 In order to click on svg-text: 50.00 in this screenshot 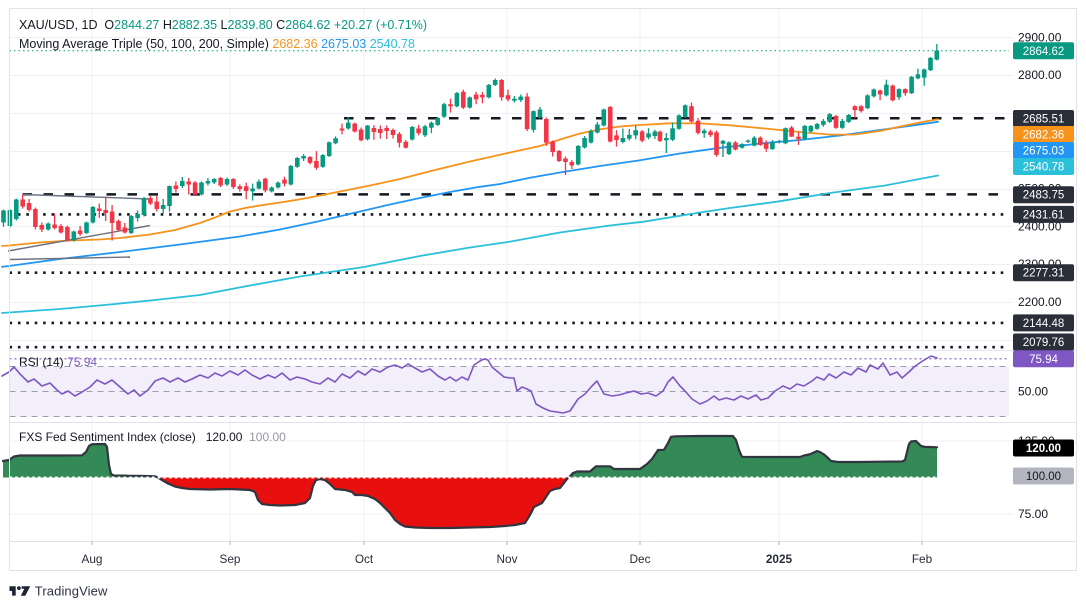, I will do `click(1033, 392)`.